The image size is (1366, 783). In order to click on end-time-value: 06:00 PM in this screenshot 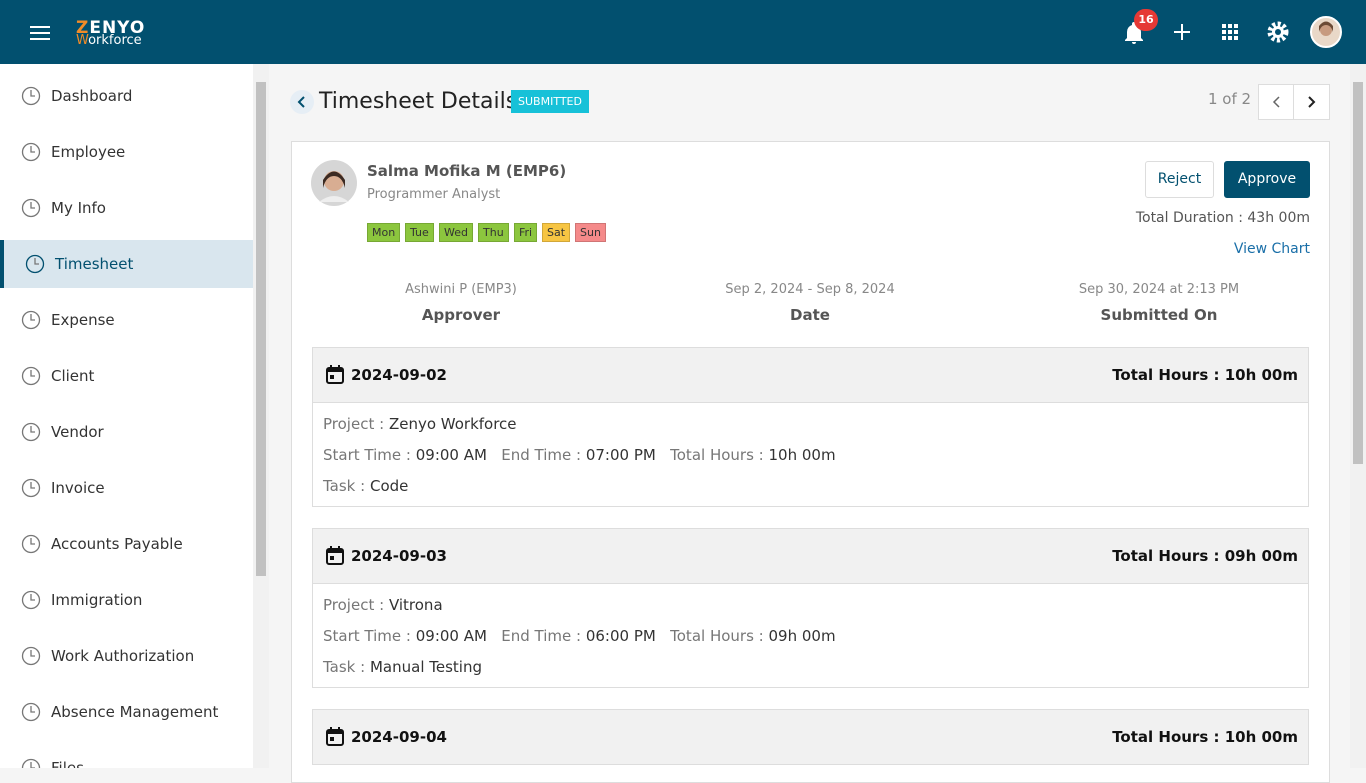, I will do `click(620, 636)`.